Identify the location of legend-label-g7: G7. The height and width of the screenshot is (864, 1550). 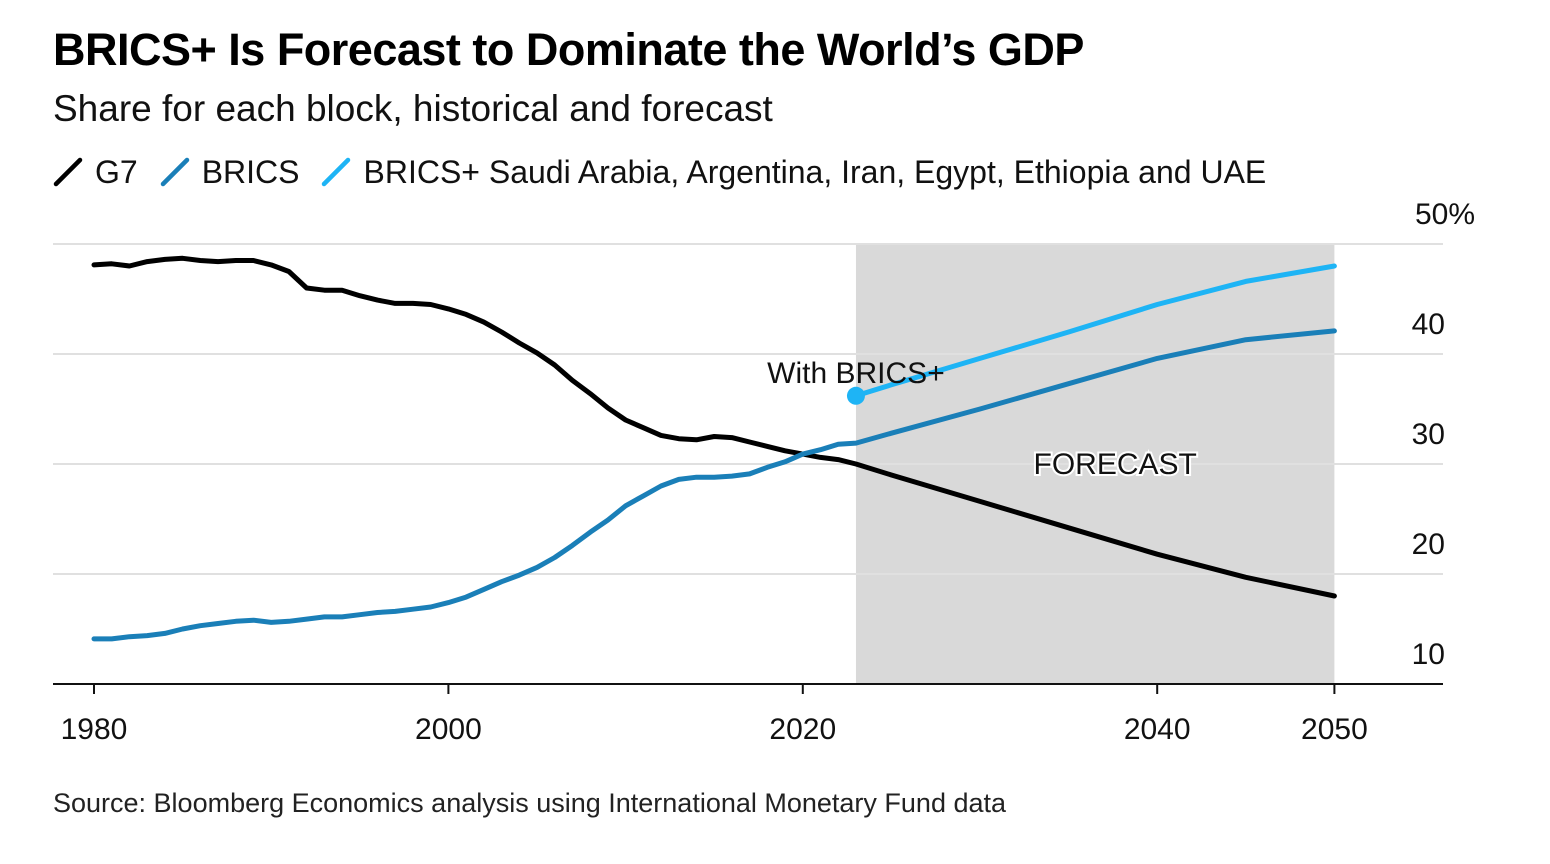
(116, 171).